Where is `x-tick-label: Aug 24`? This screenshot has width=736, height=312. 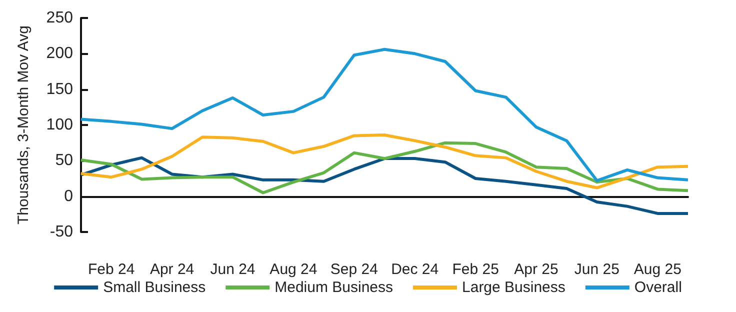
x-tick-label: Aug 24 is located at coordinates (294, 269).